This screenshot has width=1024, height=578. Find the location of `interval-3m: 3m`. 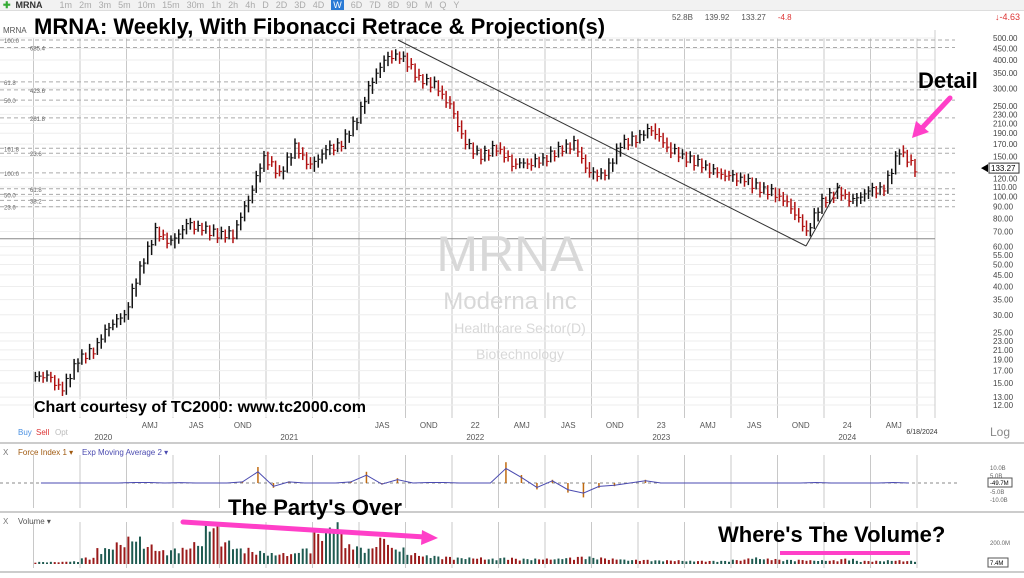

interval-3m: 3m is located at coordinates (105, 5).